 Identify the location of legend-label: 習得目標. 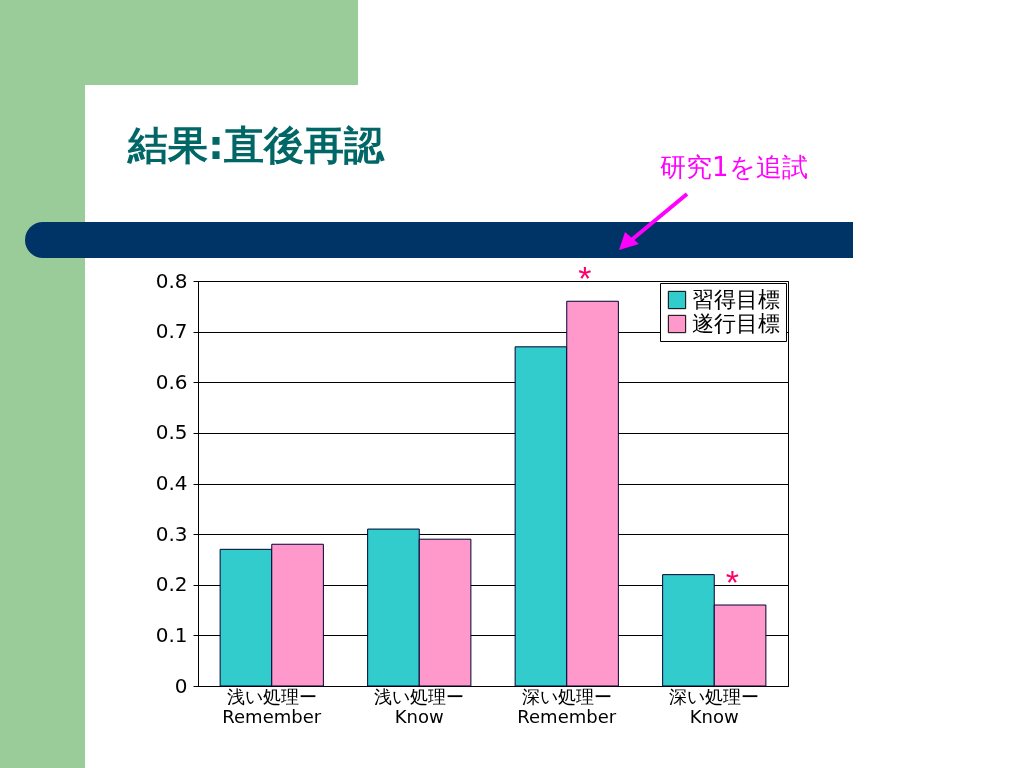
(736, 299).